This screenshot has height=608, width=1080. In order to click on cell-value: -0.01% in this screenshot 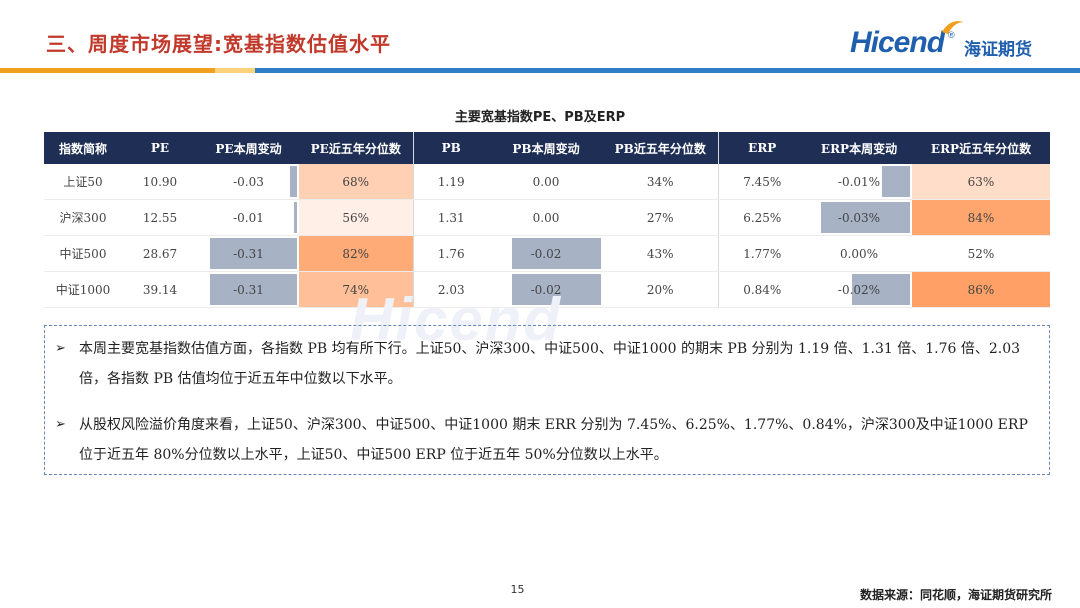, I will do `click(859, 181)`.